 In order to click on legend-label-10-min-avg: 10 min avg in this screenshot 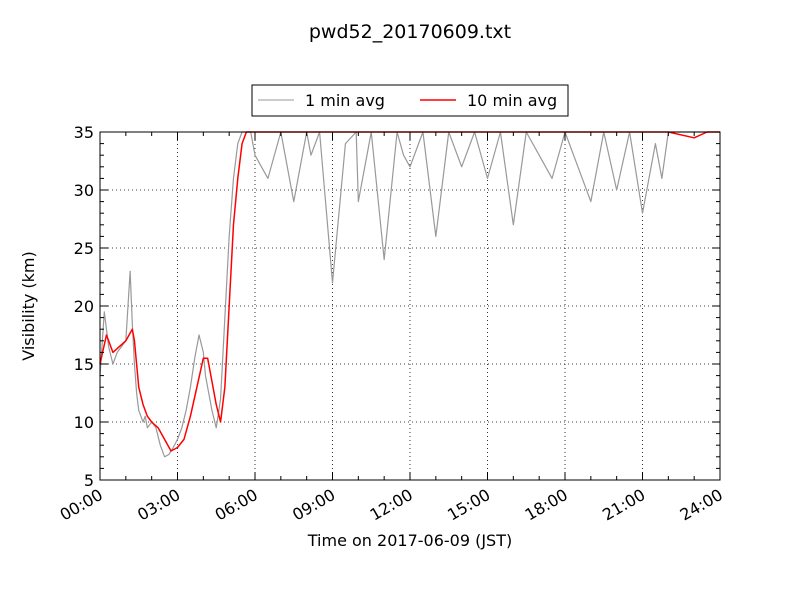, I will do `click(512, 100)`.